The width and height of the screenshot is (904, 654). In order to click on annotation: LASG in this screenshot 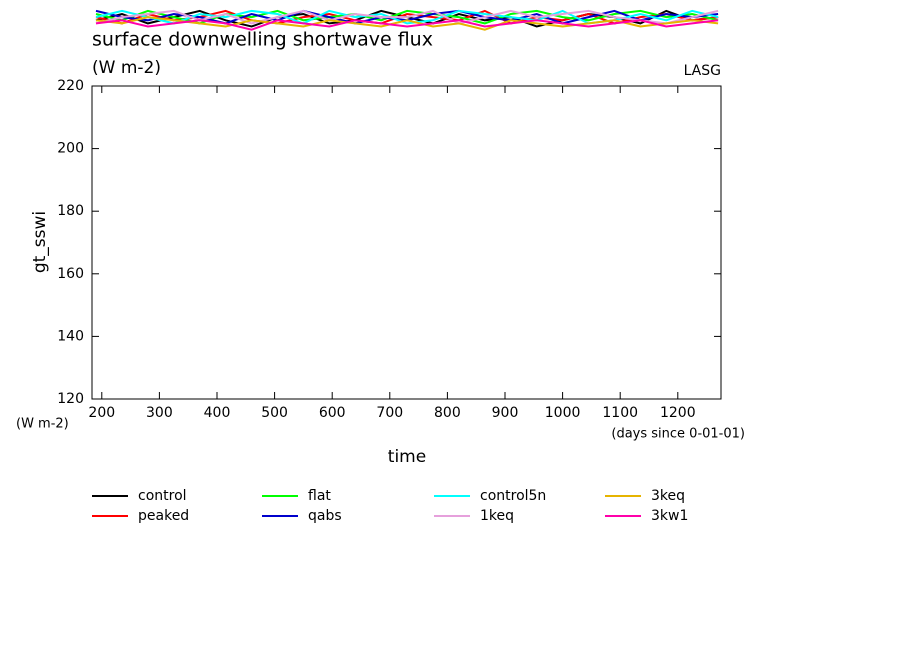, I will do `click(702, 71)`.